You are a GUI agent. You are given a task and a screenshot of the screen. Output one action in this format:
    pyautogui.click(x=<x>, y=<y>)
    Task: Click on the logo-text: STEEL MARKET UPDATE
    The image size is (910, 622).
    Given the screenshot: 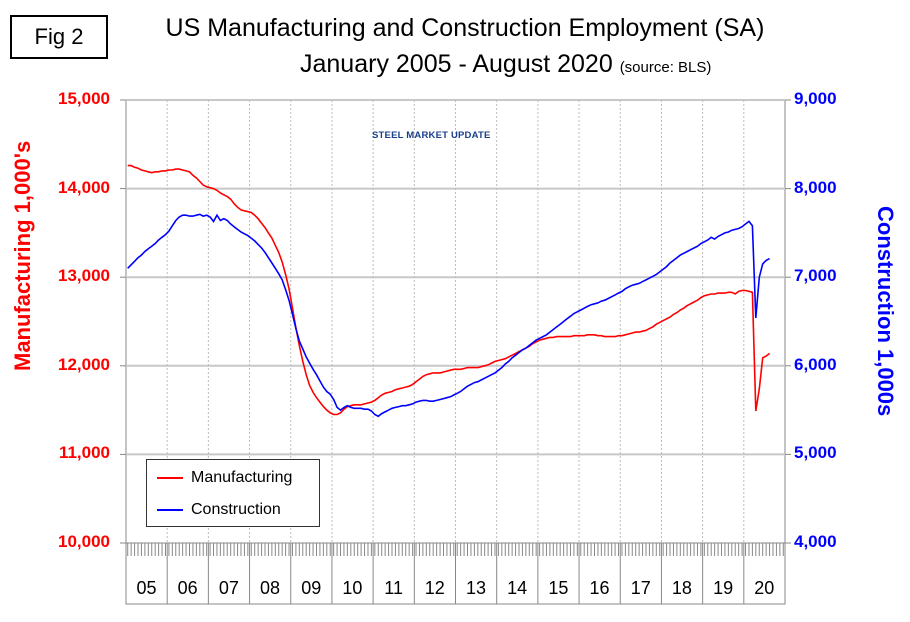 What is the action you would take?
    pyautogui.click(x=431, y=135)
    